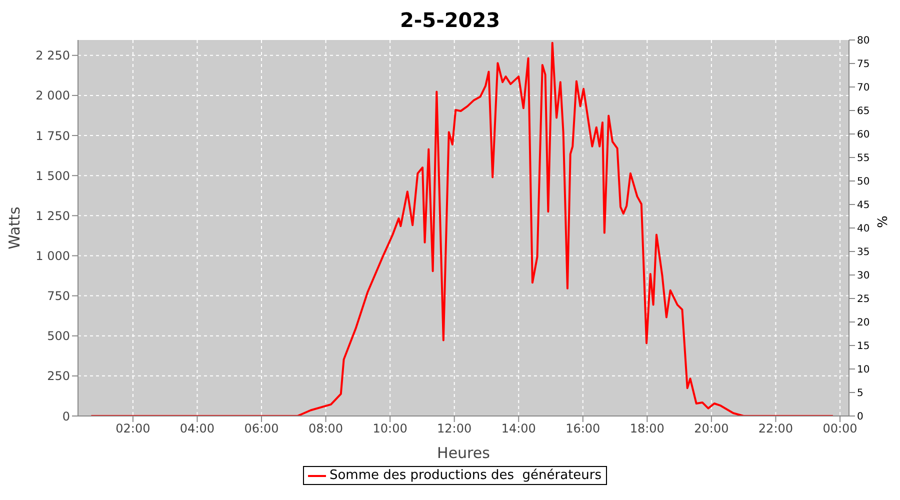  What do you see at coordinates (863, 158) in the screenshot?
I see `y2-tick-label: 55` at bounding box center [863, 158].